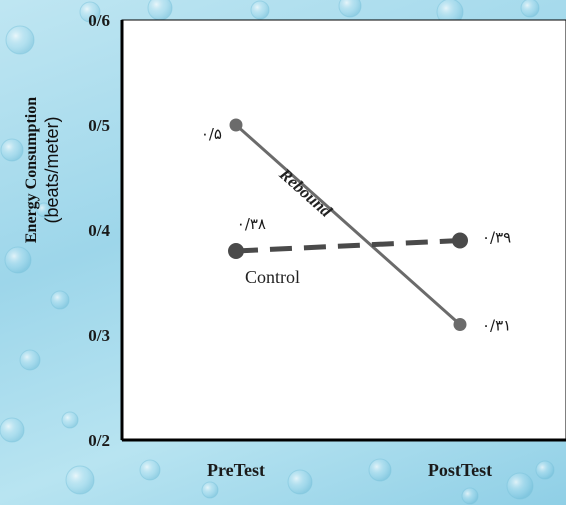 The image size is (566, 505). I want to click on y-ticks: 0/2 0/3 0/4 0/5 0/6, so click(99, 230).